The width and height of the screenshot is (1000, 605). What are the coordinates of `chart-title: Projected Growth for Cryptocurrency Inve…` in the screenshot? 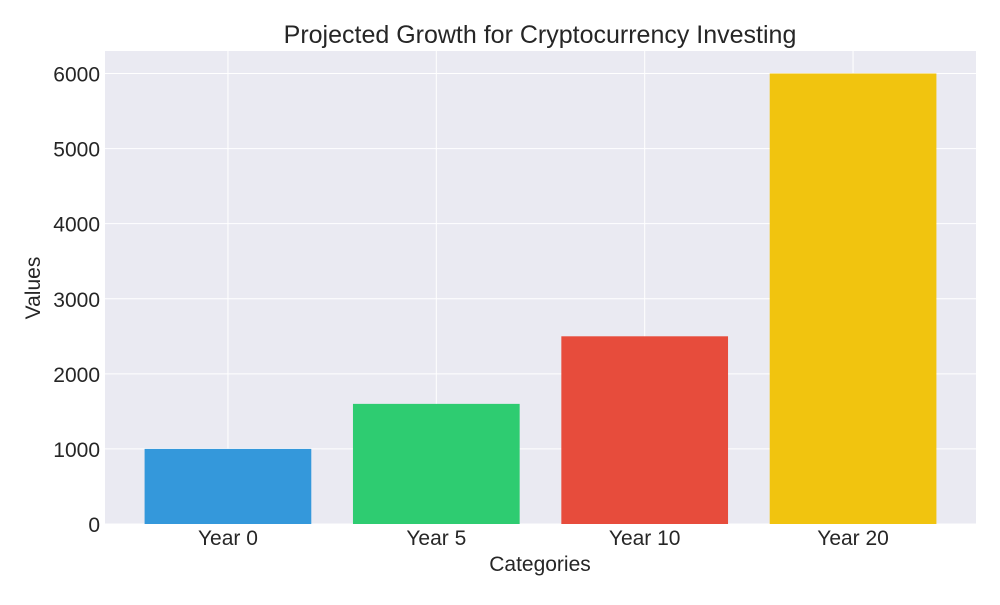 It's located at (540, 35).